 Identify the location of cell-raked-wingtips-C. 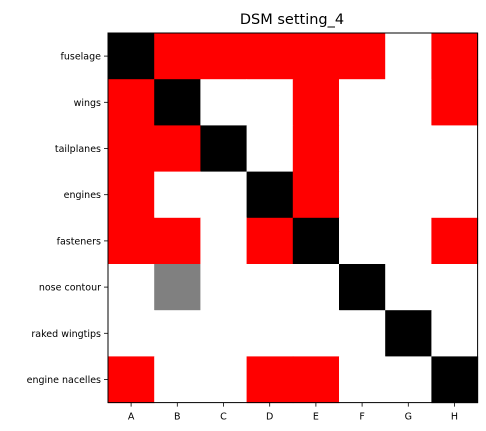
(224, 333).